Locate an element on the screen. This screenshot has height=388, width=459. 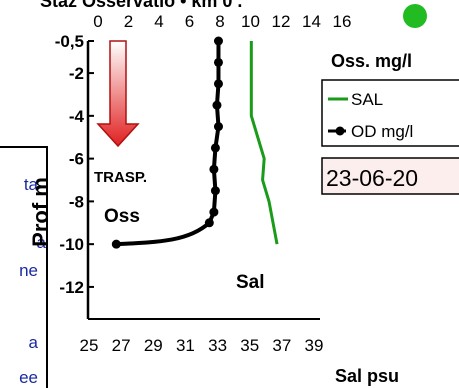
y-tick-label: -6 is located at coordinates (76, 159).